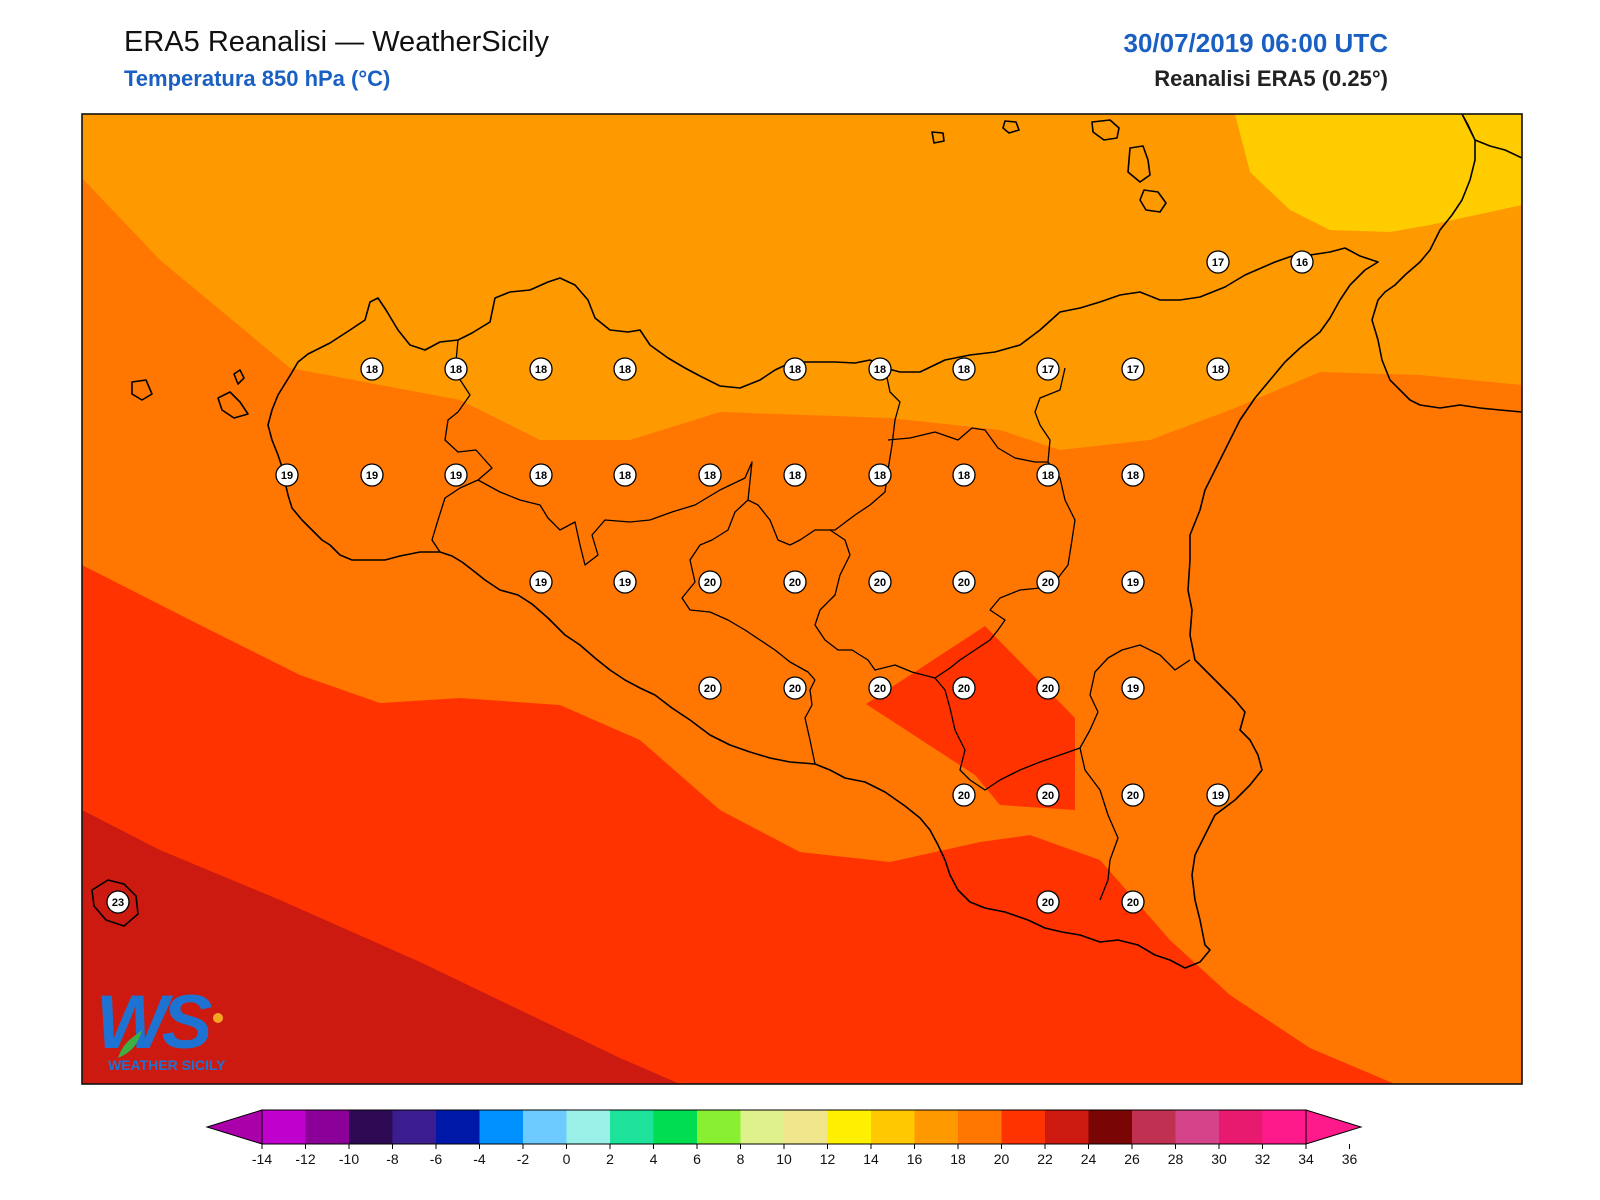 This screenshot has width=1600, height=1200. I want to click on map-subtitle: Temperatura 850 hPa (°C), so click(257, 78).